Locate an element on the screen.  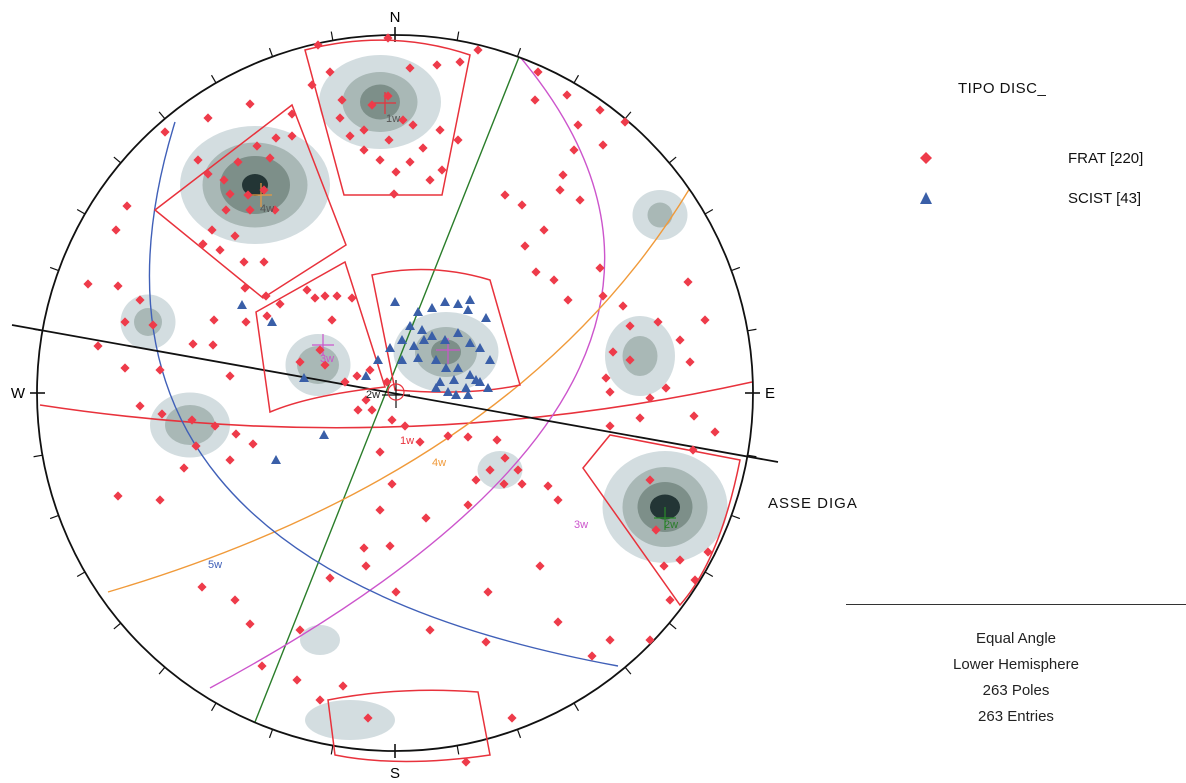
dam-axis-label: ASSE DIGA is located at coordinates (813, 503).